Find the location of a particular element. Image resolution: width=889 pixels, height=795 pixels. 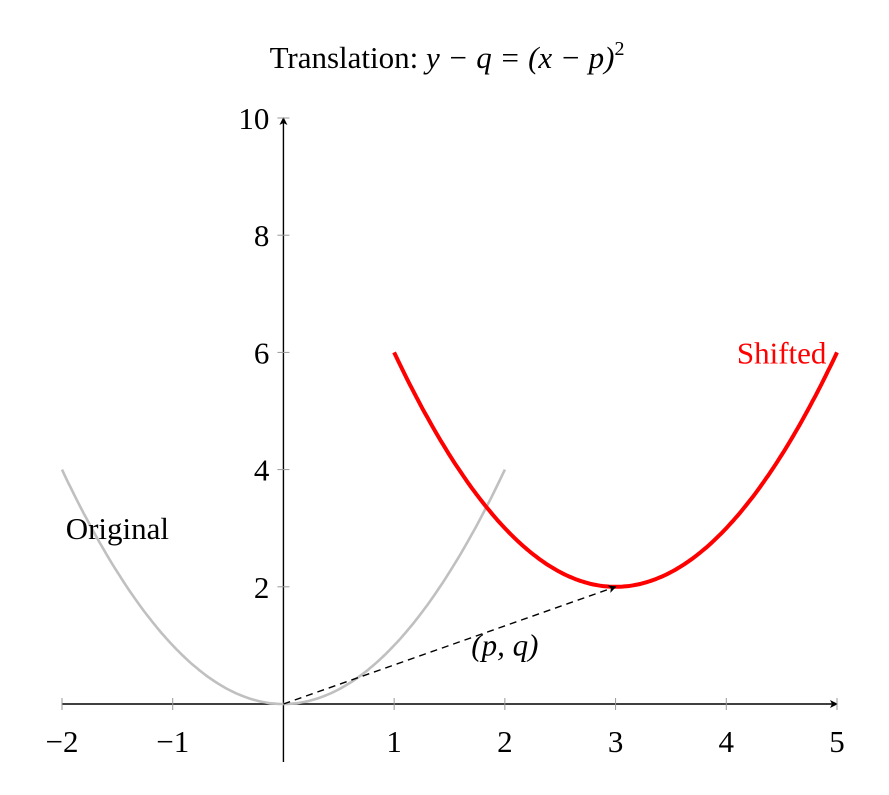

x-tick-label: 1 is located at coordinates (394, 741).